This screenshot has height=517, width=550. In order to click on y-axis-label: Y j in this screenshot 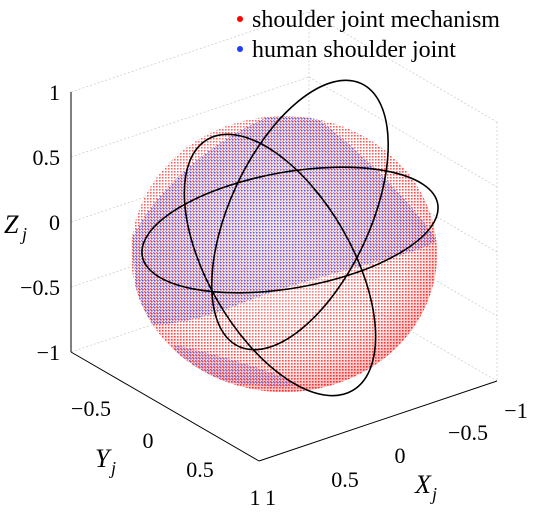, I will do `click(105, 461)`.